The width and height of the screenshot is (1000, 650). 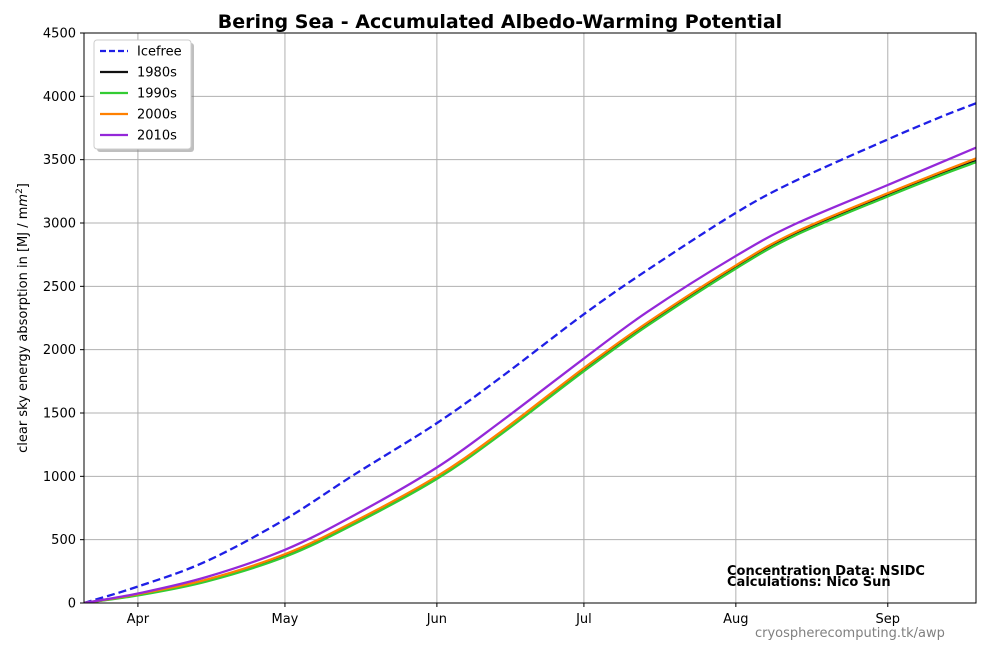 What do you see at coordinates (157, 115) in the screenshot?
I see `legend-label: 2000s` at bounding box center [157, 115].